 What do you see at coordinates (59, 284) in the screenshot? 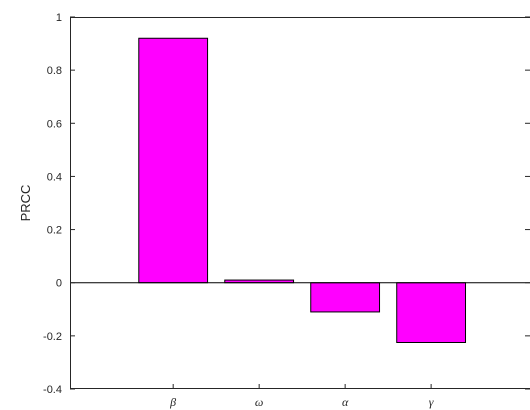
I see `y-tick-label: 0` at bounding box center [59, 284].